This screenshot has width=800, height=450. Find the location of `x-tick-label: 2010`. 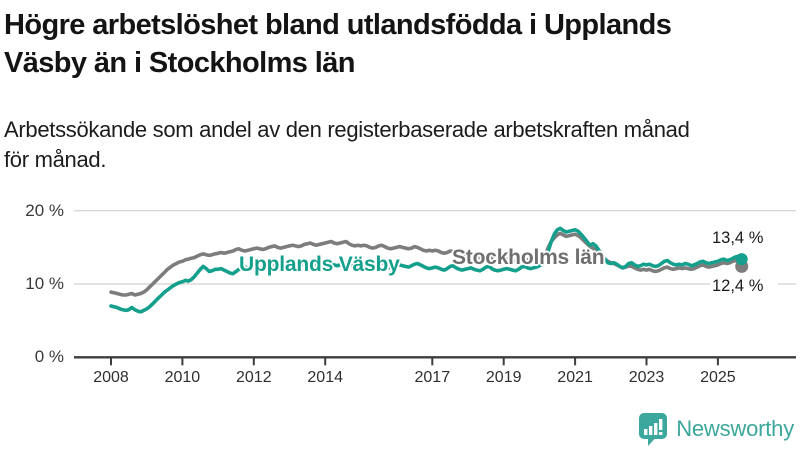

x-tick-label: 2010 is located at coordinates (182, 377).